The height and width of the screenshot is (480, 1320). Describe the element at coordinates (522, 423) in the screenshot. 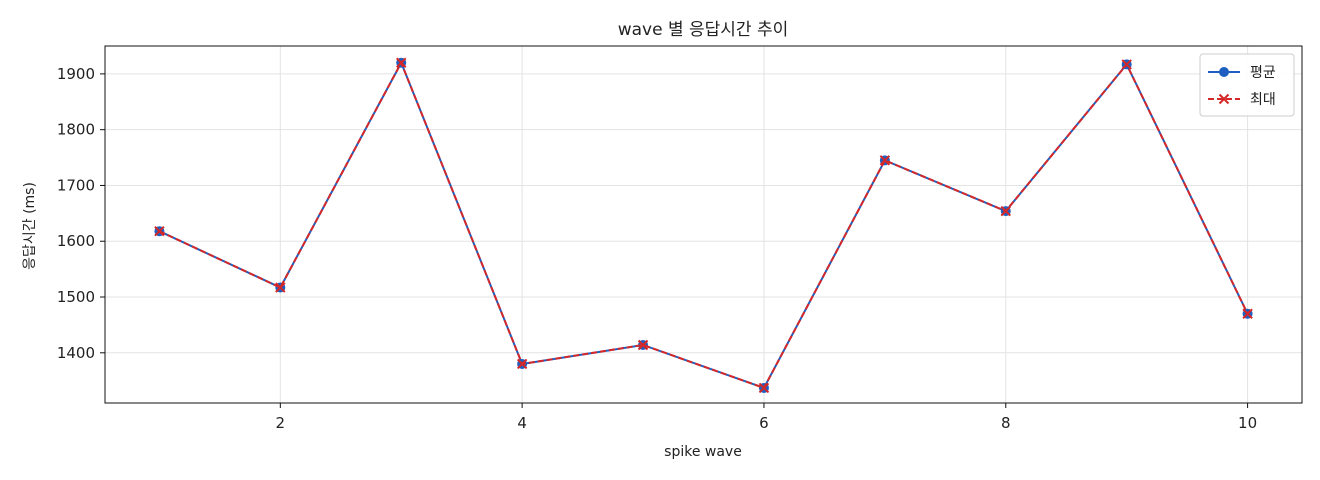

I see `x-tick-label: 4` at that location.